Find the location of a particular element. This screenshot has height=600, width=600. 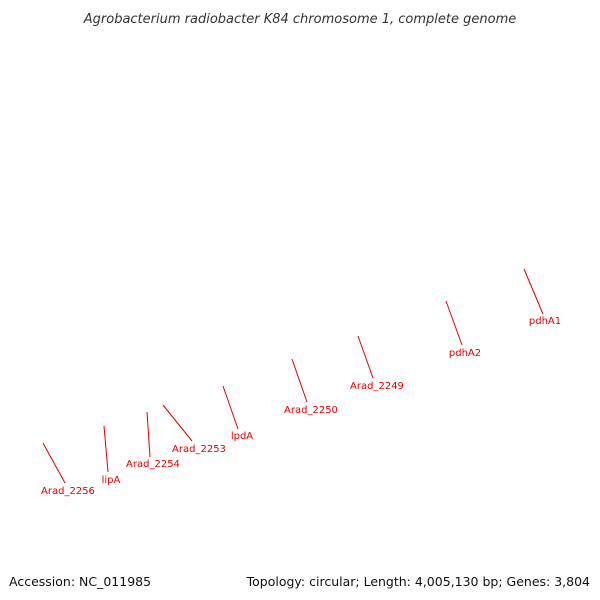

gene-label: Arad_2250 is located at coordinates (311, 410).